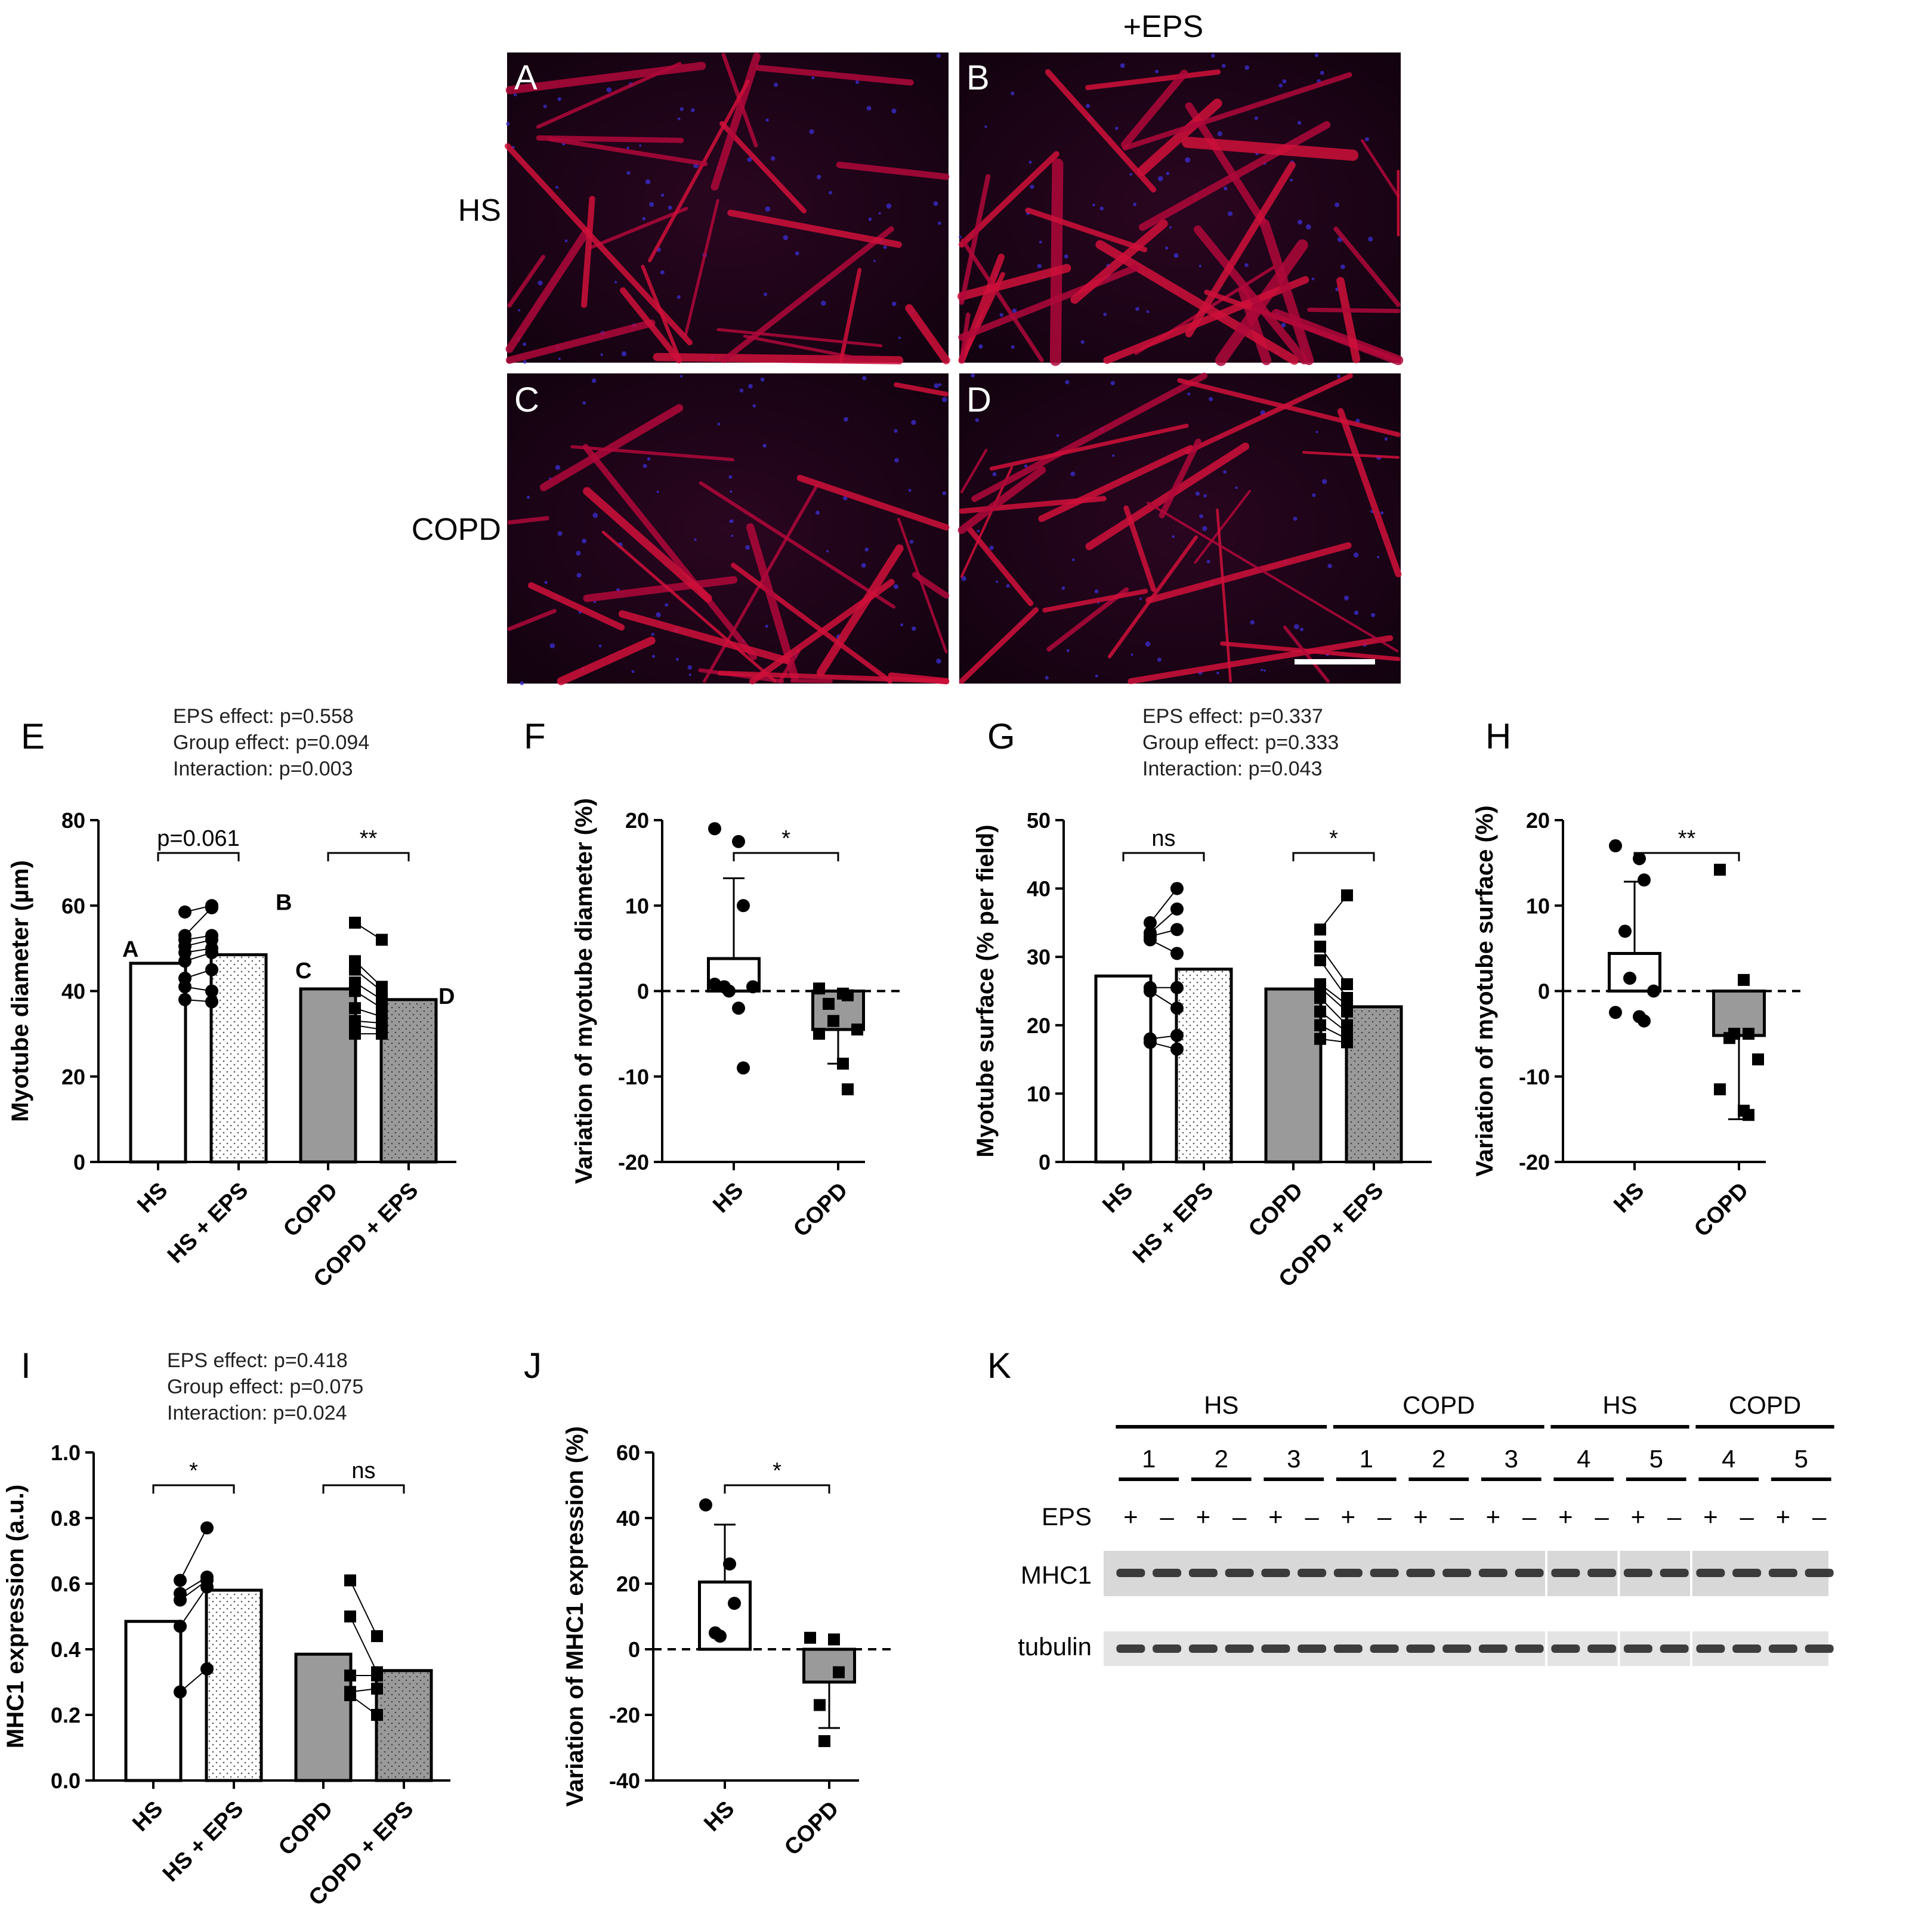  Describe the element at coordinates (1534, 1162) in the screenshot. I see `y-tick-label: -20` at that location.